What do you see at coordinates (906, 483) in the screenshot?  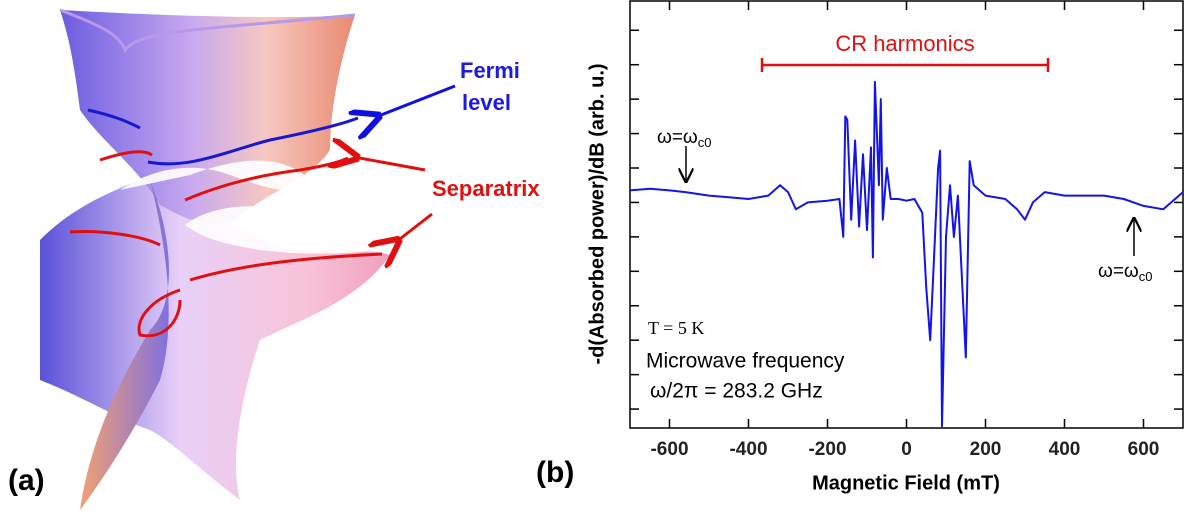 I see `x-axis-label: Magnetic Field (mT)` at bounding box center [906, 483].